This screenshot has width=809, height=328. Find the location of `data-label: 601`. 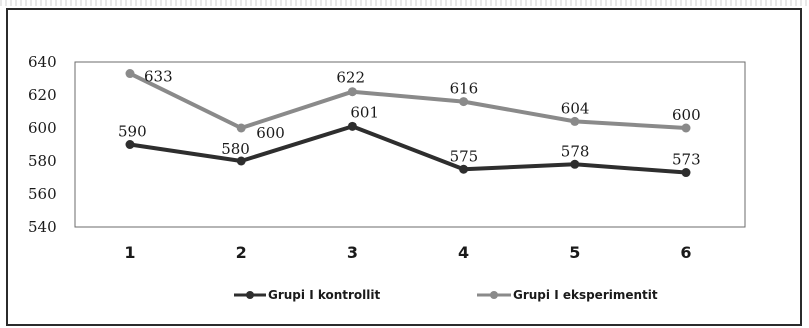

data-label: 601 is located at coordinates (364, 112).